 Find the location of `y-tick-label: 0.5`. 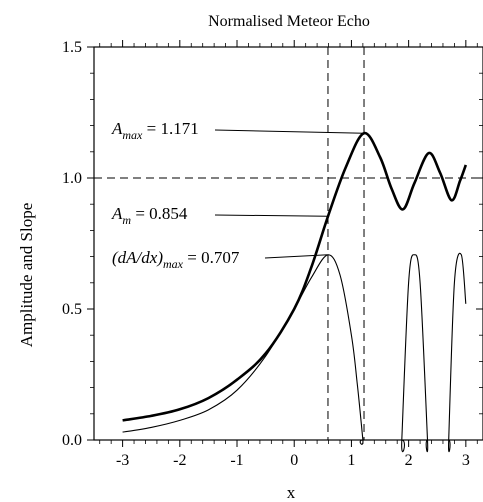

y-tick-label: 0.5 is located at coordinates (72, 309).